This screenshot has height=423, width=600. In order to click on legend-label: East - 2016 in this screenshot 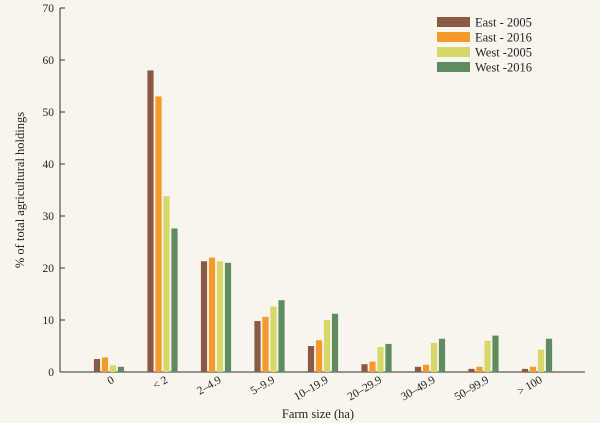, I will do `click(503, 38)`.